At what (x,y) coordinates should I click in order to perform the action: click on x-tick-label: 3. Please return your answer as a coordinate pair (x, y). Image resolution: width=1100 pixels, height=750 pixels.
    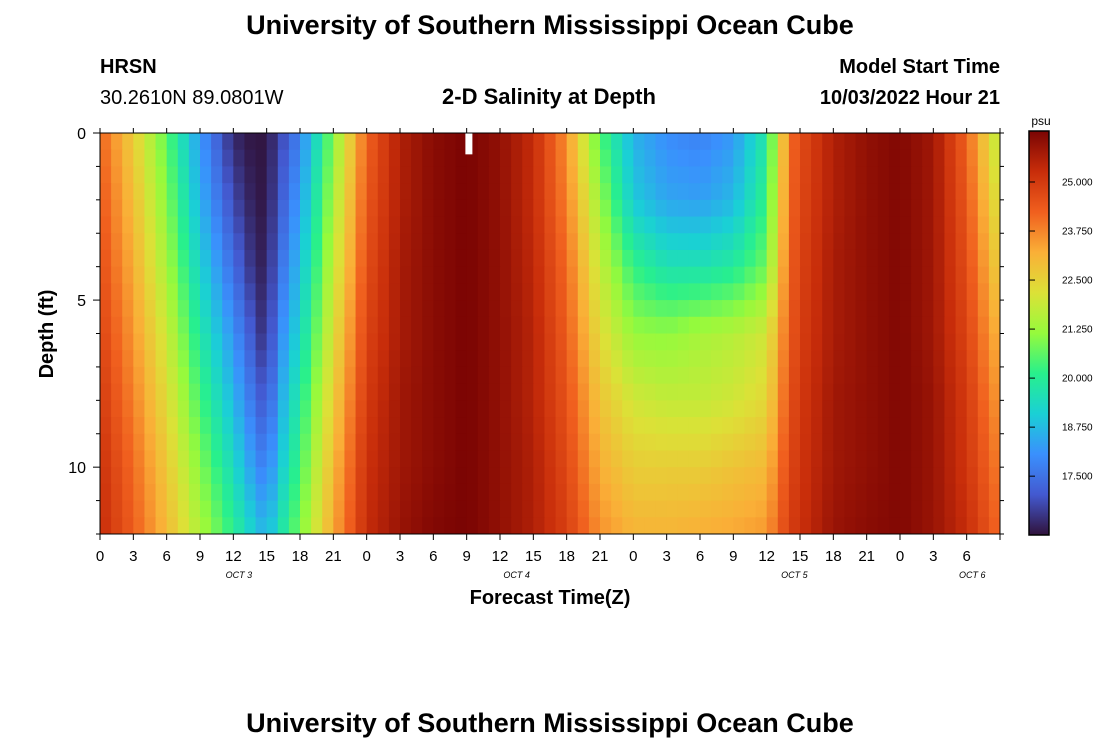
    Looking at the image, I should click on (133, 556).